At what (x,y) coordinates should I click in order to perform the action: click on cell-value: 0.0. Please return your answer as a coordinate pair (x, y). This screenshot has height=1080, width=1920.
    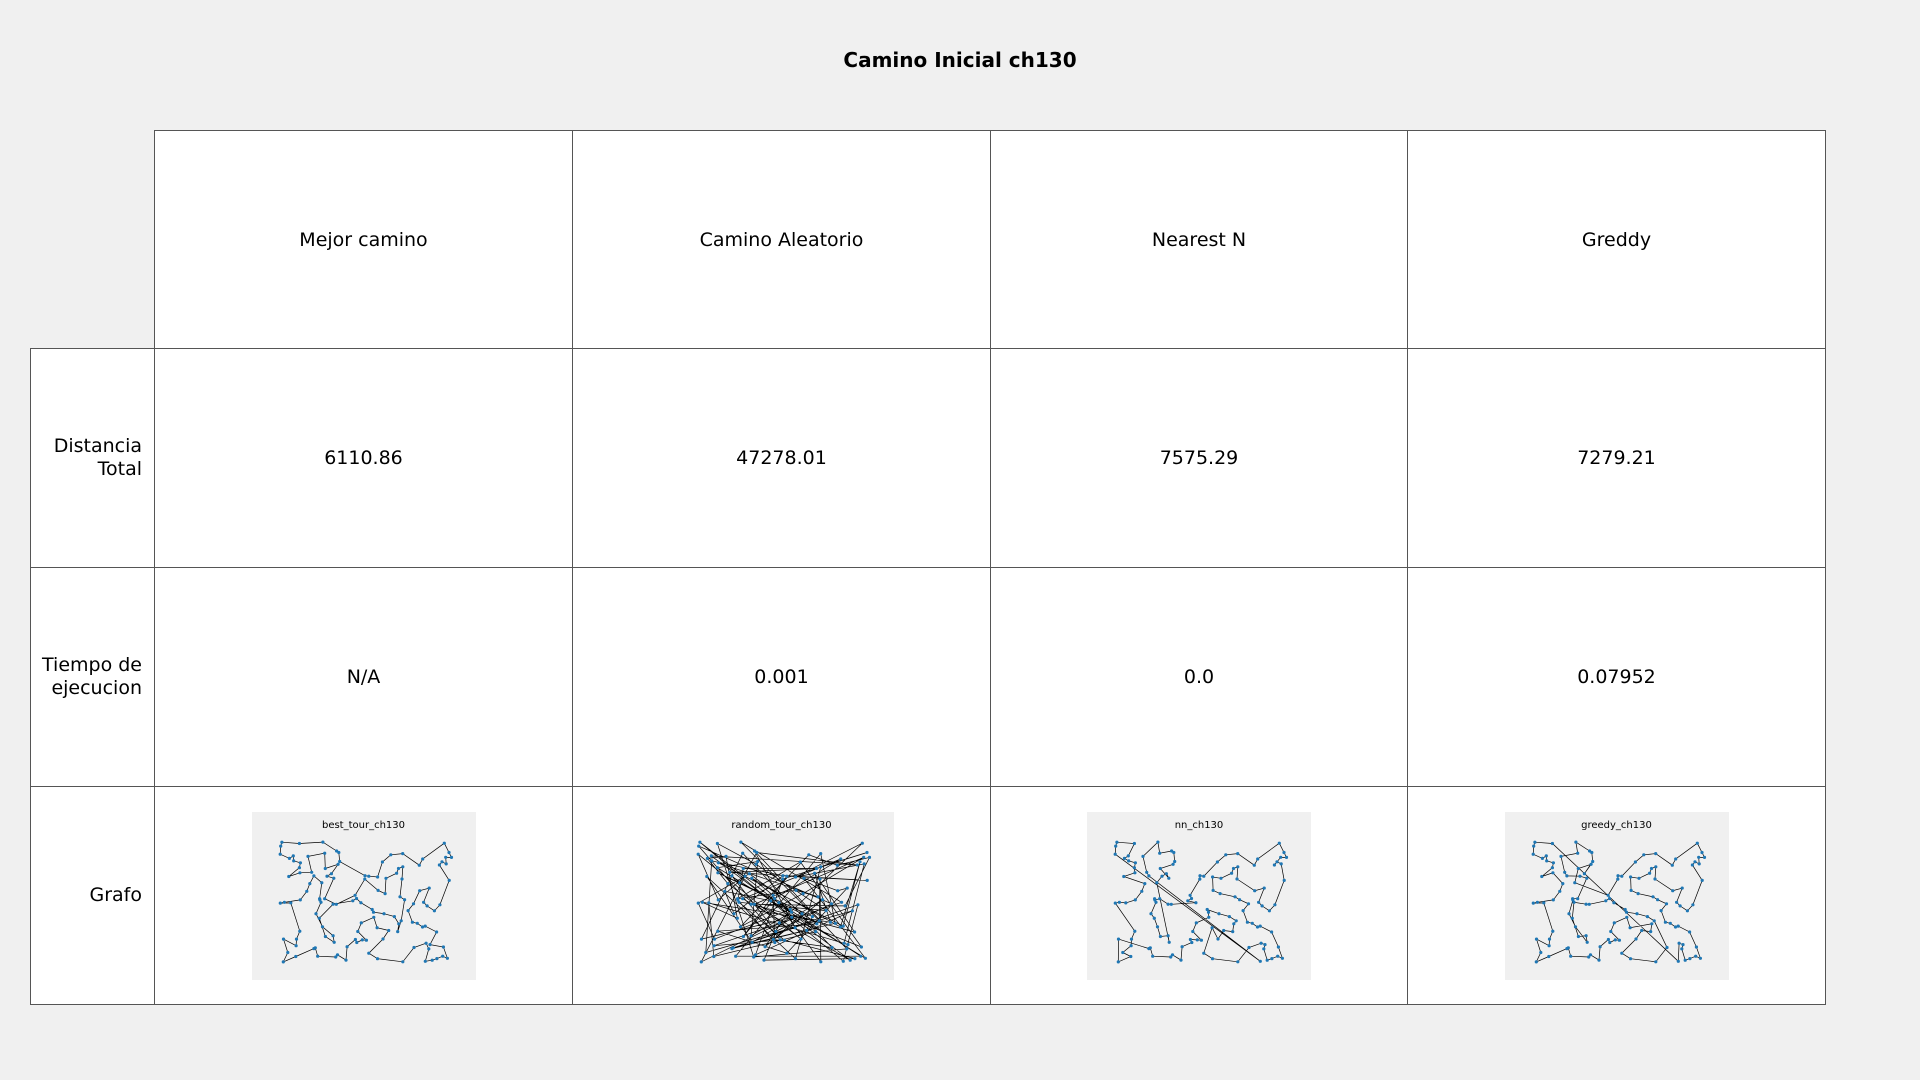
    Looking at the image, I should click on (1199, 677).